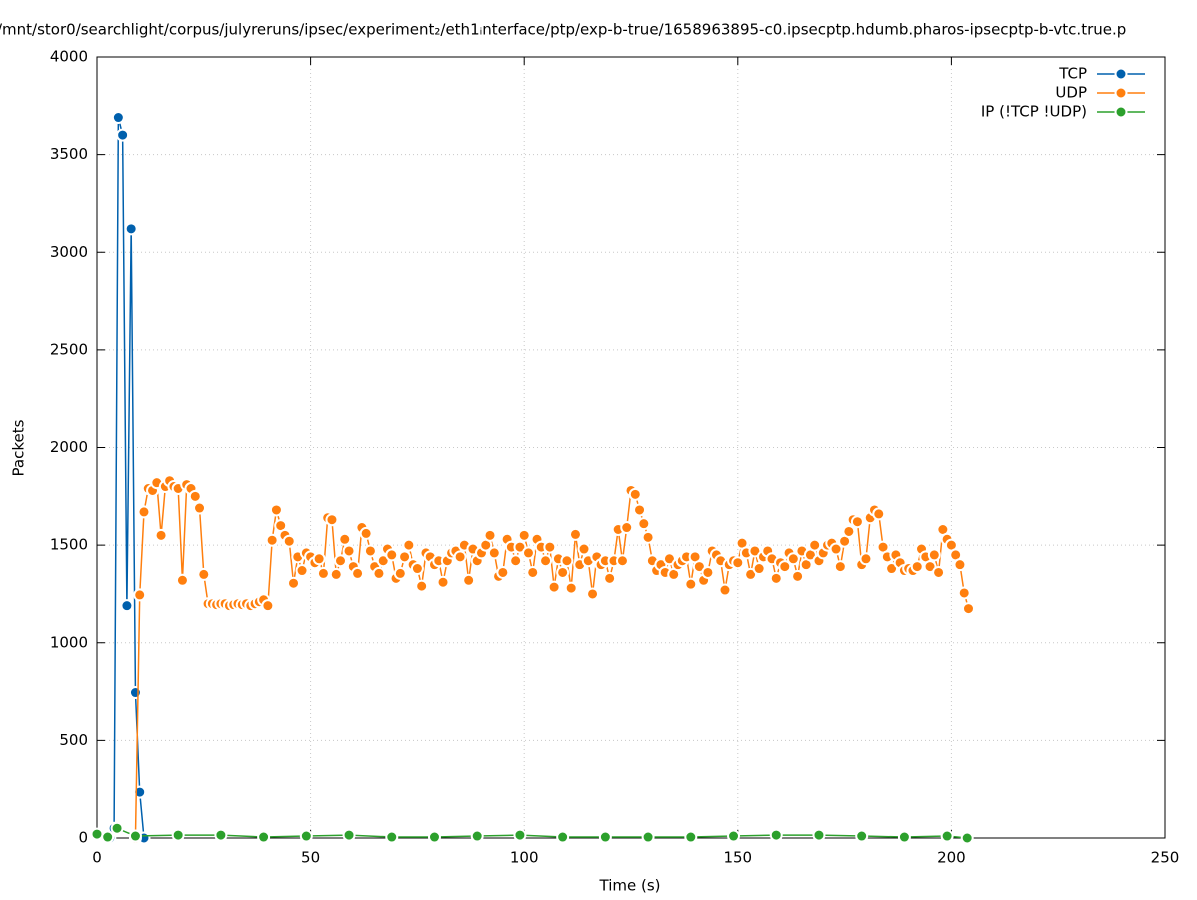  What do you see at coordinates (69, 154) in the screenshot?
I see `y-tick-label: 3500` at bounding box center [69, 154].